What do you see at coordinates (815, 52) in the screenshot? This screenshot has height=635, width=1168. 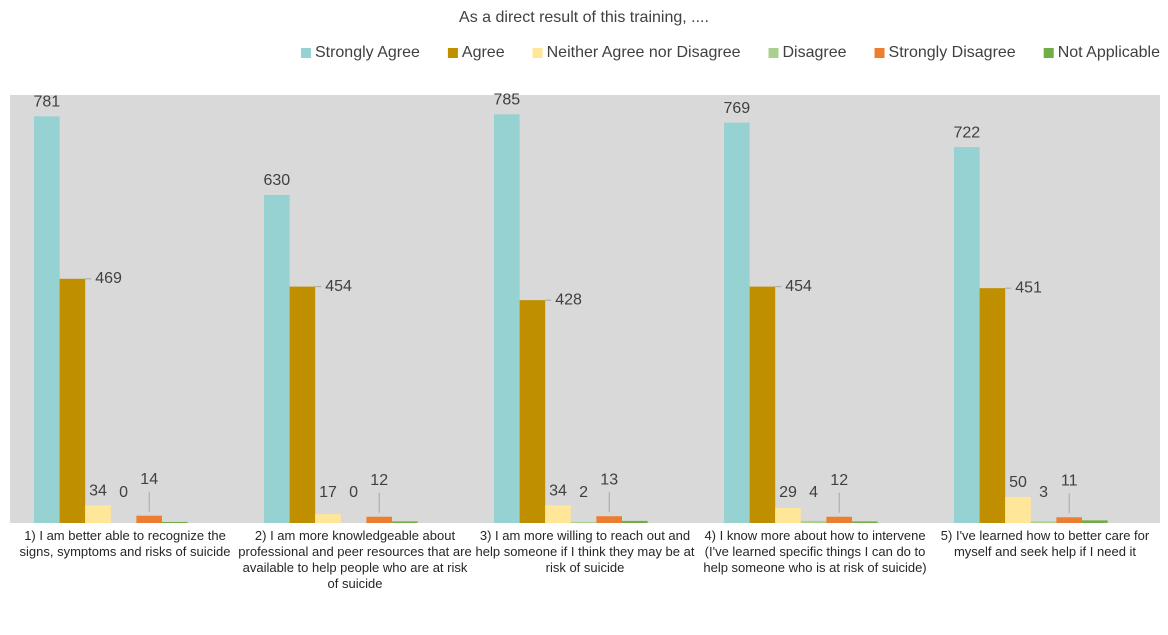 I see `legend-label: Disagree` at bounding box center [815, 52].